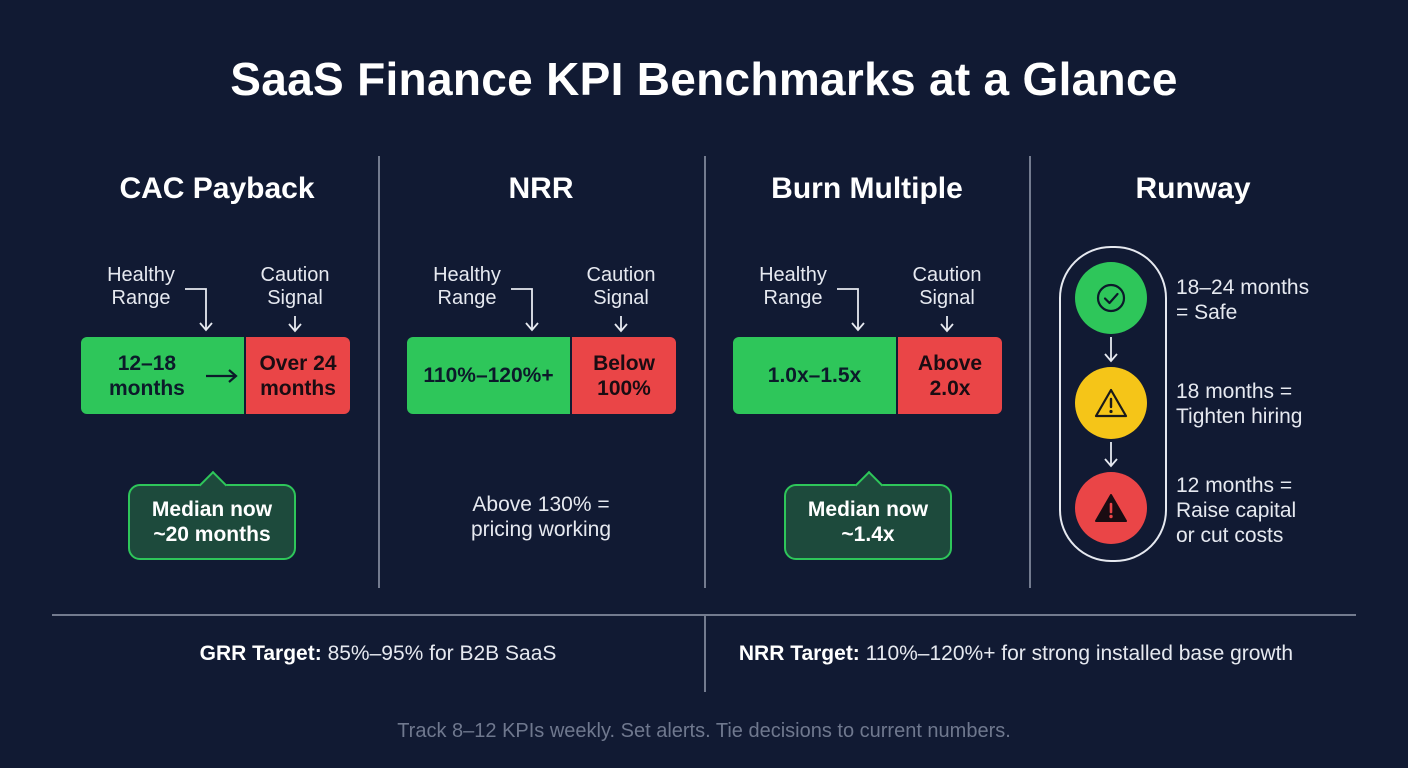 The image size is (1408, 768). I want to click on runway-danger-indicator, so click(1111, 508).